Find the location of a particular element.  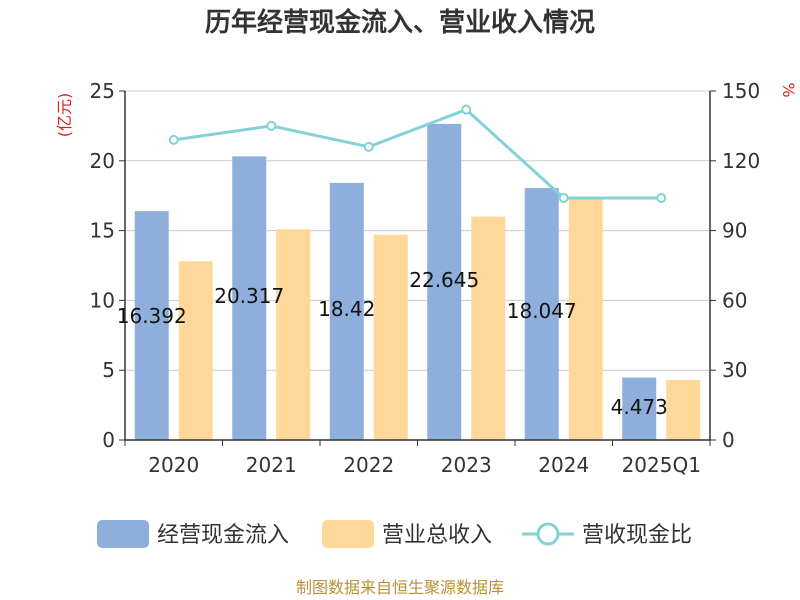

x-tick-label: 2023 is located at coordinates (466, 465).